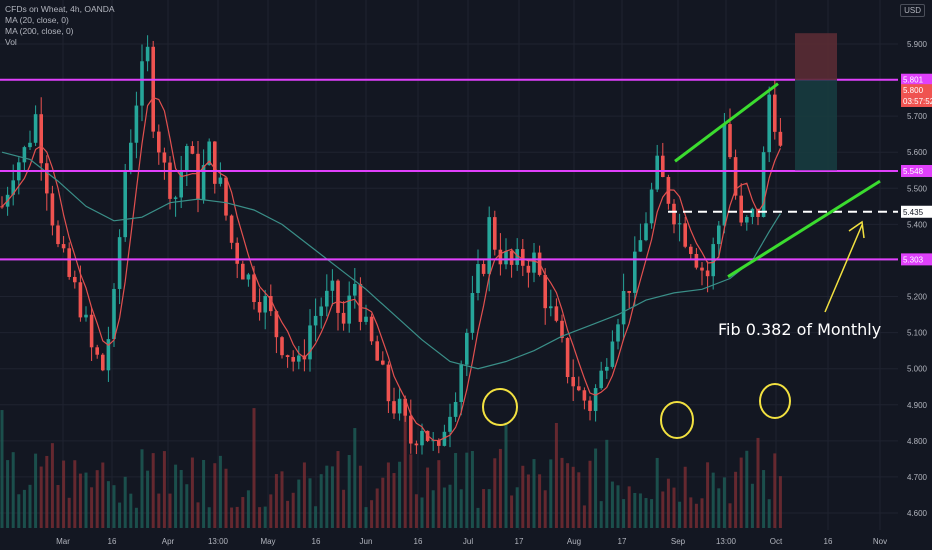 This screenshot has width=932, height=550. Describe the element at coordinates (366, 541) in the screenshot. I see `time-tick-label: Jun` at that location.